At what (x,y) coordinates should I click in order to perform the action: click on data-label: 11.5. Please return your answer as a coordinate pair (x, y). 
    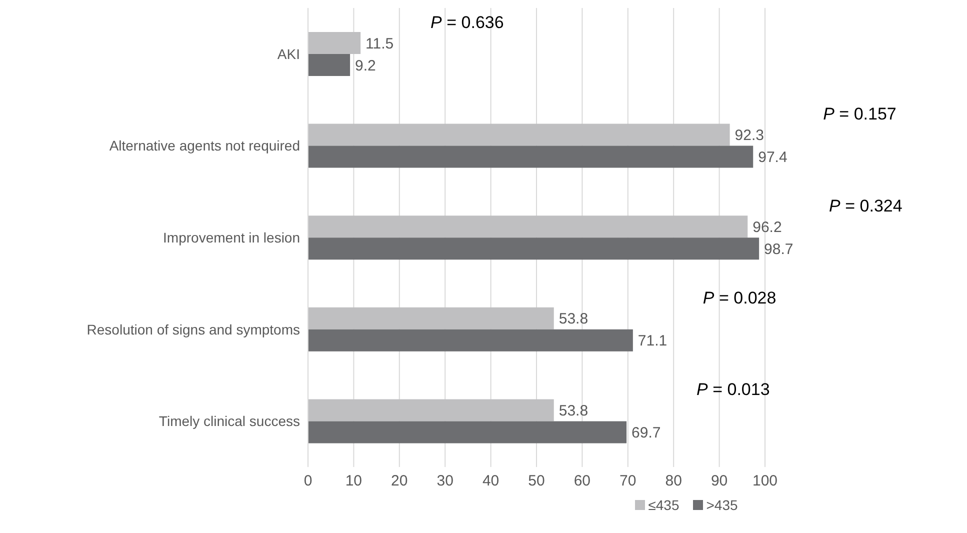
    Looking at the image, I should click on (380, 43).